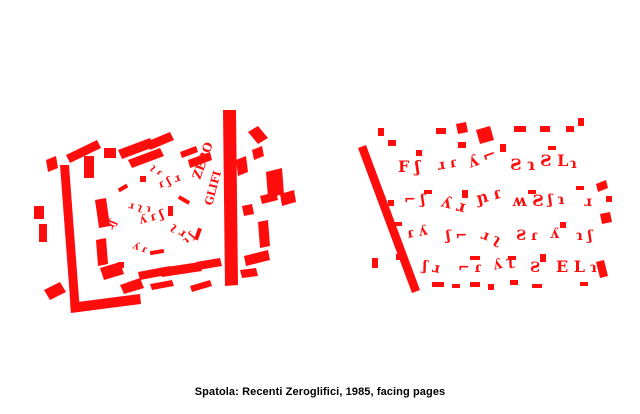 This screenshot has height=414, width=640. What do you see at coordinates (554, 160) in the screenshot?
I see `glyph-cluster: Ƨ L` at bounding box center [554, 160].